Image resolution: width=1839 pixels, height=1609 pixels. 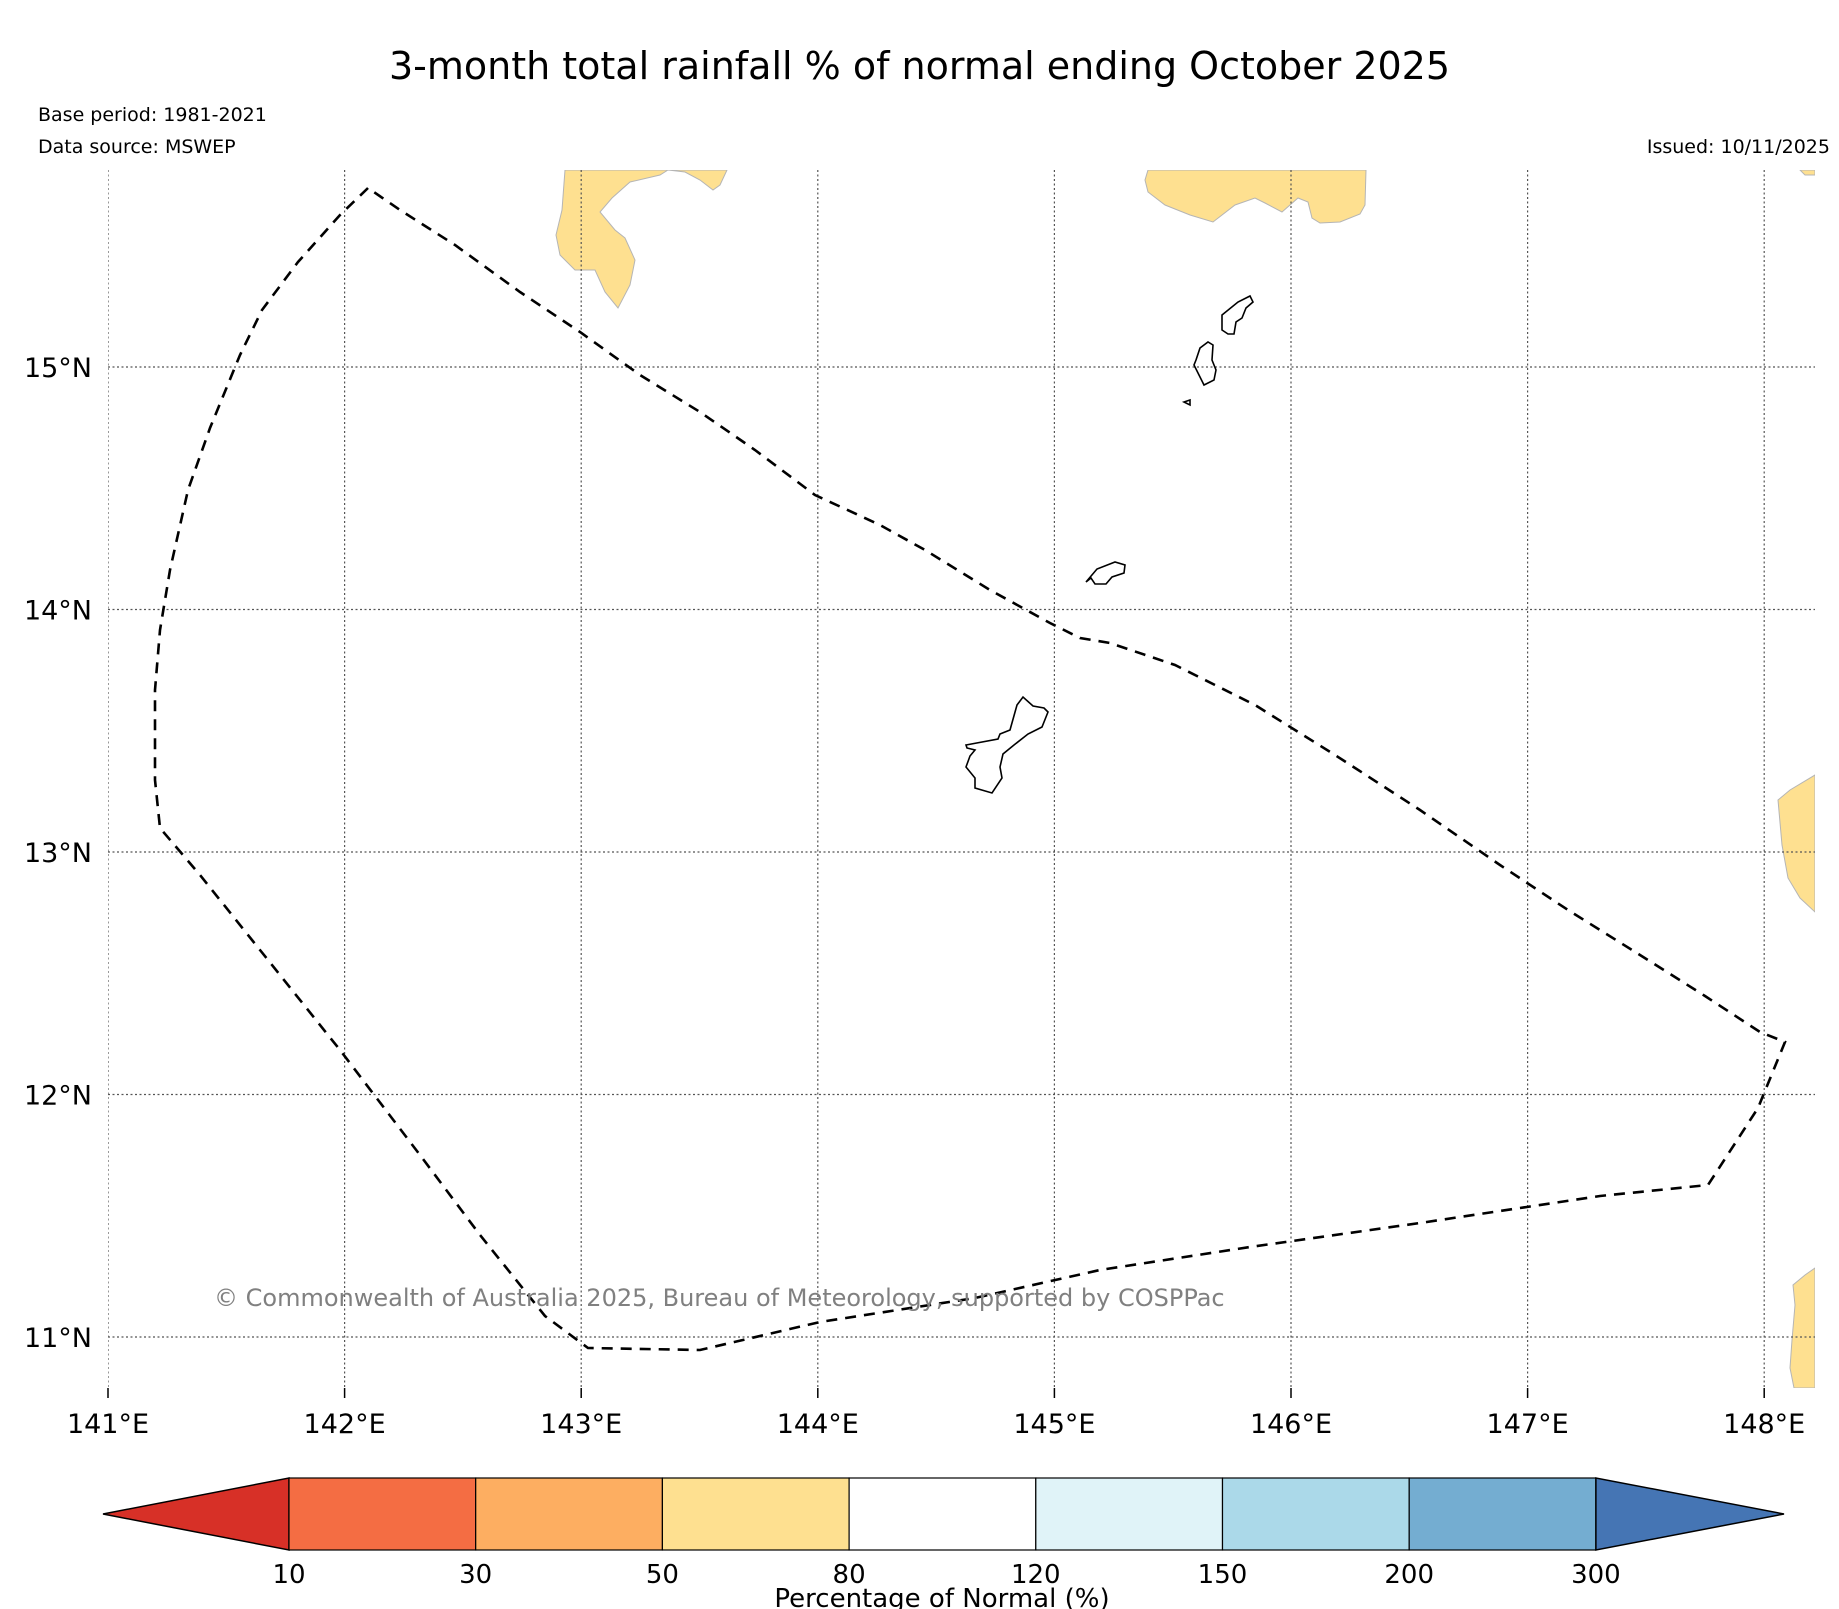 What do you see at coordinates (196, 1514) in the screenshot?
I see `colorbar-underflow-triangle` at bounding box center [196, 1514].